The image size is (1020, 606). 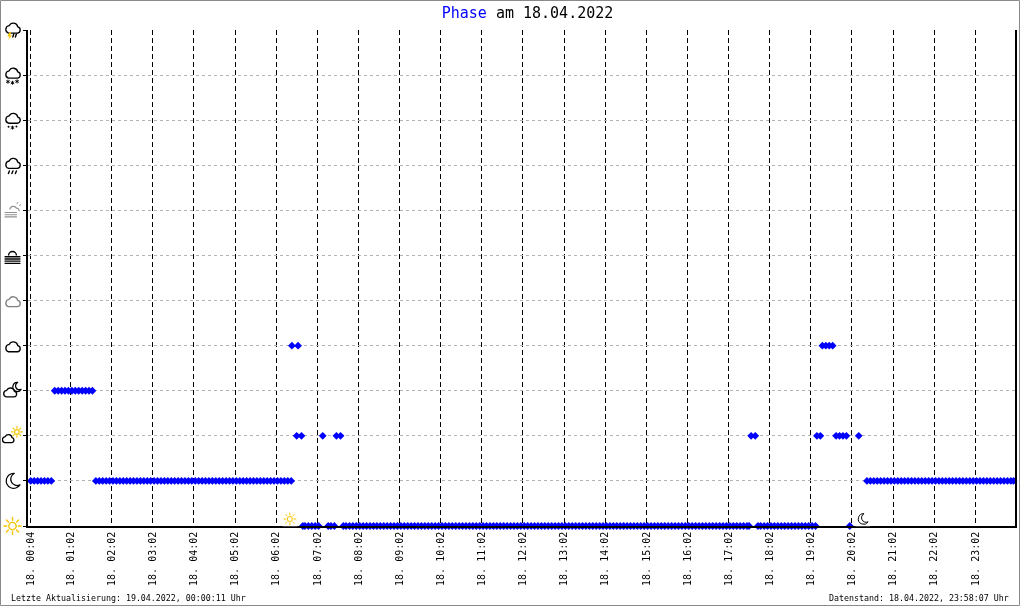 What do you see at coordinates (810, 558) in the screenshot?
I see `x-tick-label: 18. 19:02` at bounding box center [810, 558].